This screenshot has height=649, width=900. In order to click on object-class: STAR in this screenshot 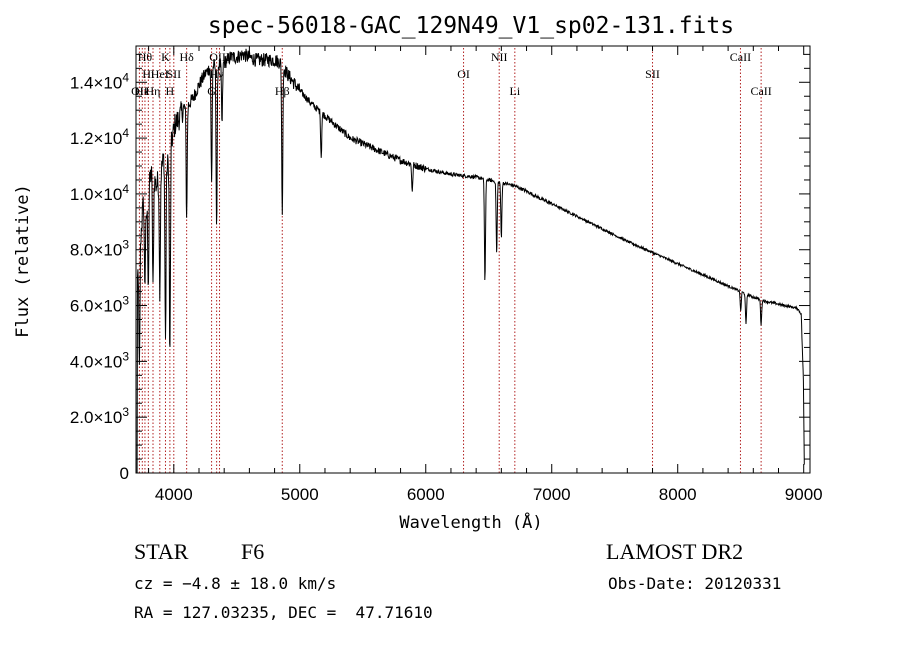, I will do `click(161, 551)`.